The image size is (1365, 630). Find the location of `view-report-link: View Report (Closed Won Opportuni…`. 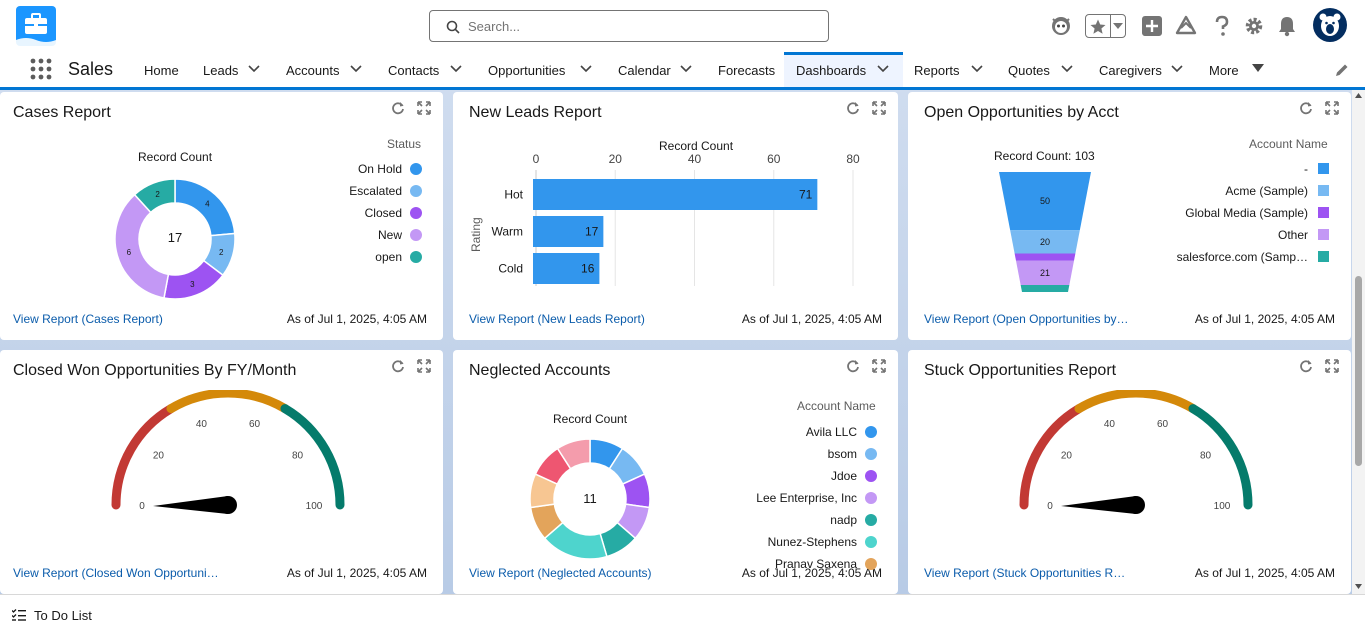

view-report-link: View Report (Closed Won Opportuni… is located at coordinates (116, 573).